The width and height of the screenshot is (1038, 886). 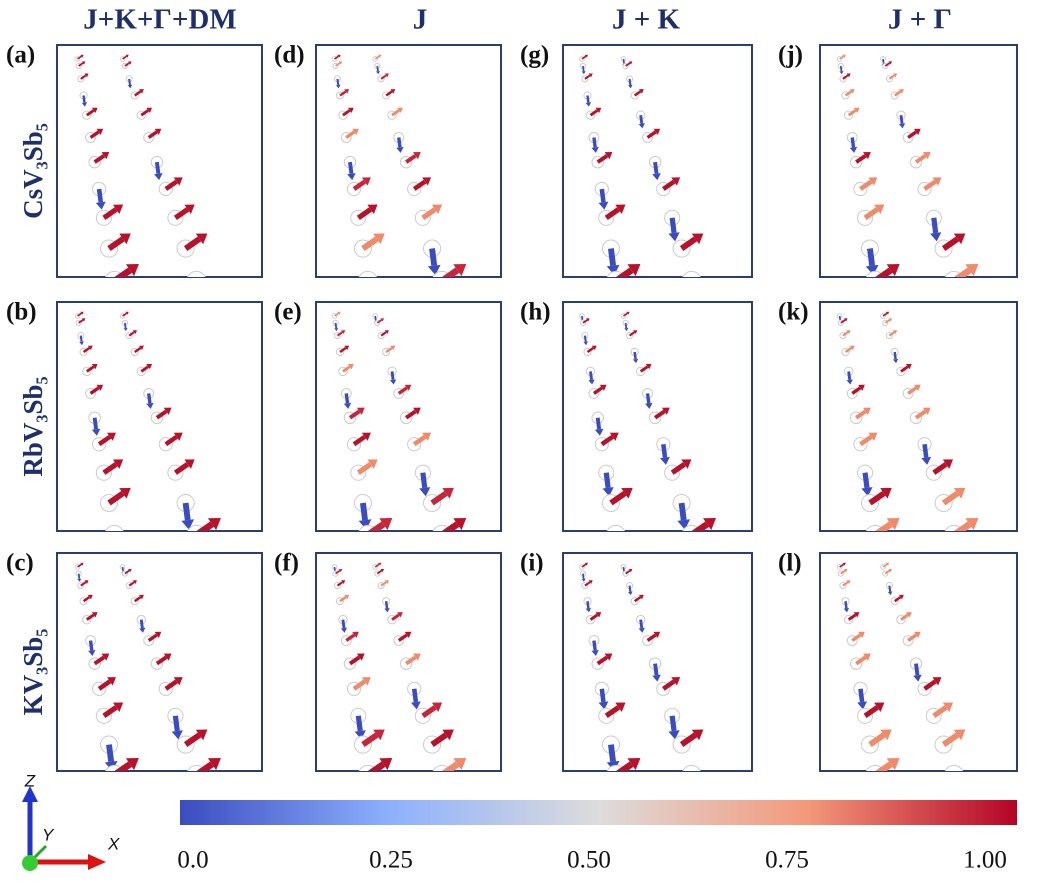 What do you see at coordinates (21, 312) in the screenshot?
I see `panel-label: (b)` at bounding box center [21, 312].